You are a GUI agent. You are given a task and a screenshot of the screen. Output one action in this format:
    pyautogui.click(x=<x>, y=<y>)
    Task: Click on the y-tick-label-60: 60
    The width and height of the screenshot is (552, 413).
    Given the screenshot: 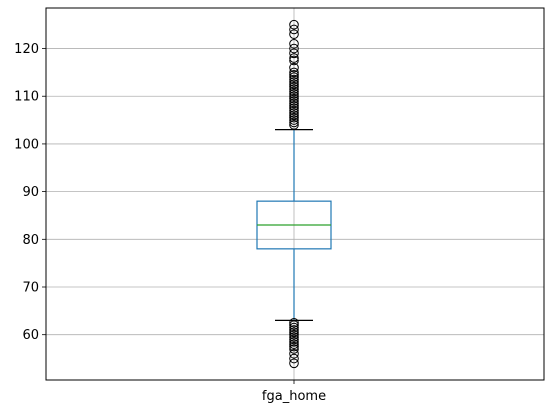 What is the action you would take?
    pyautogui.click(x=30, y=335)
    